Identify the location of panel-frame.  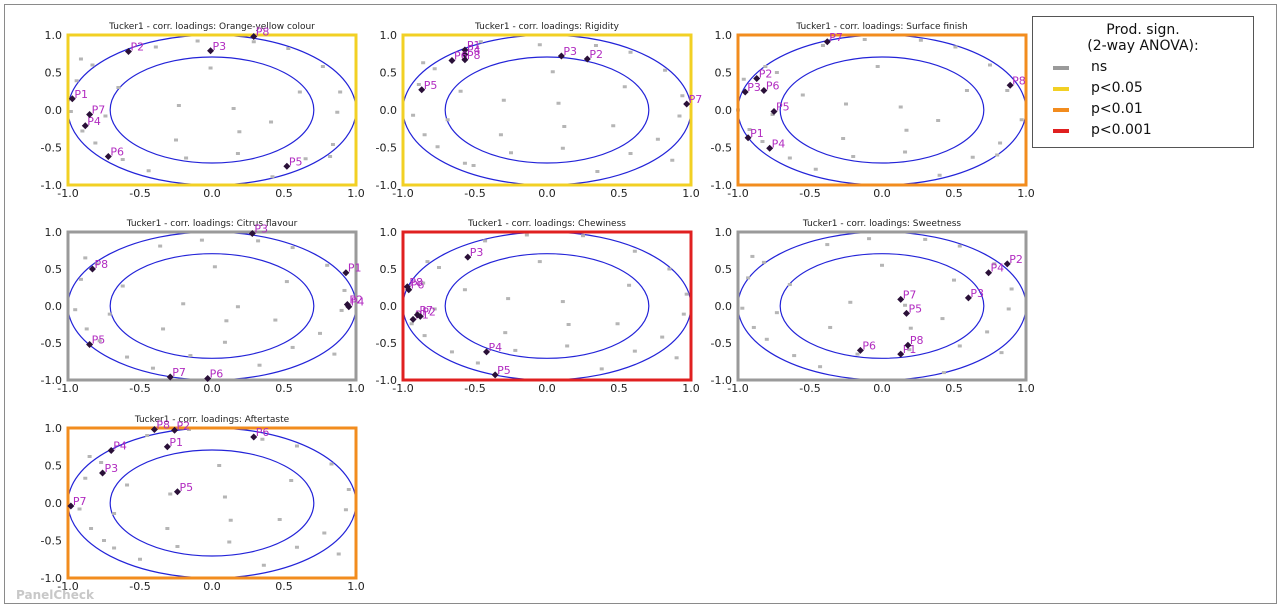
(212, 503).